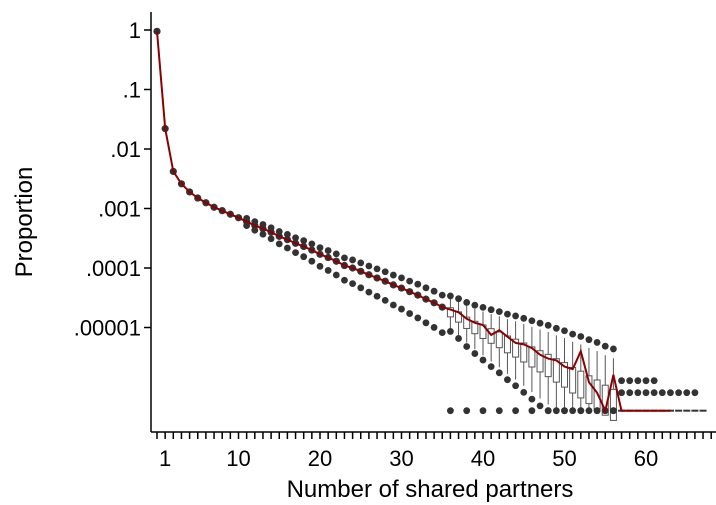 This screenshot has height=505, width=716. What do you see at coordinates (107, 328) in the screenshot?
I see `y-tick-label: .00001` at bounding box center [107, 328].